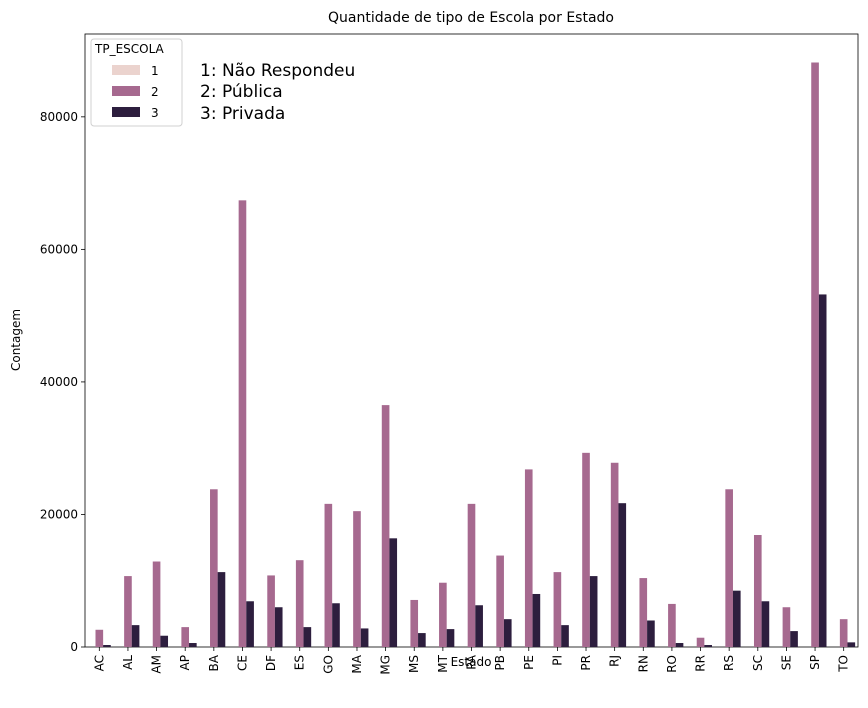 The height and width of the screenshot is (708, 868). What do you see at coordinates (300, 662) in the screenshot?
I see `x-tick-label-es: ES` at bounding box center [300, 662].